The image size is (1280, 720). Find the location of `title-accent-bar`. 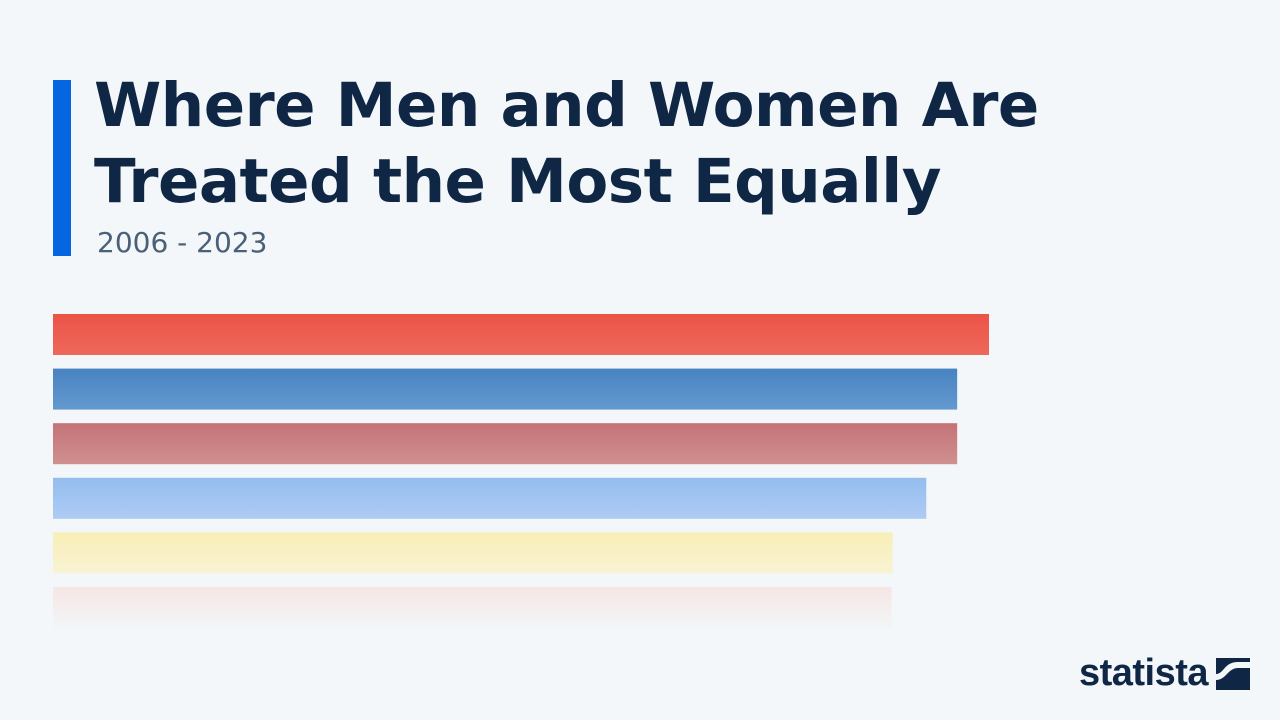

title-accent-bar is located at coordinates (62, 168).